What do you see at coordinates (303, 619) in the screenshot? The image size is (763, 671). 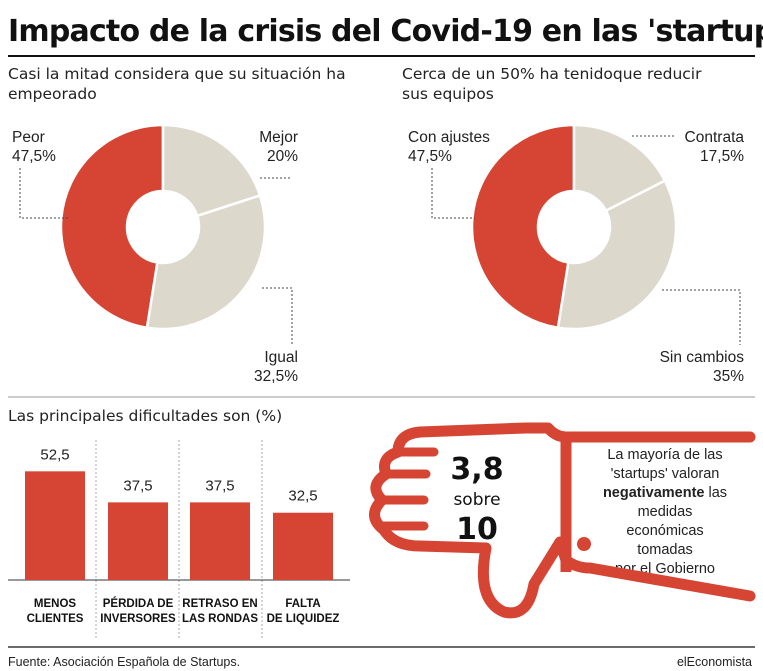 I see `bar-category-label: DE LIQUIDEZ` at bounding box center [303, 619].